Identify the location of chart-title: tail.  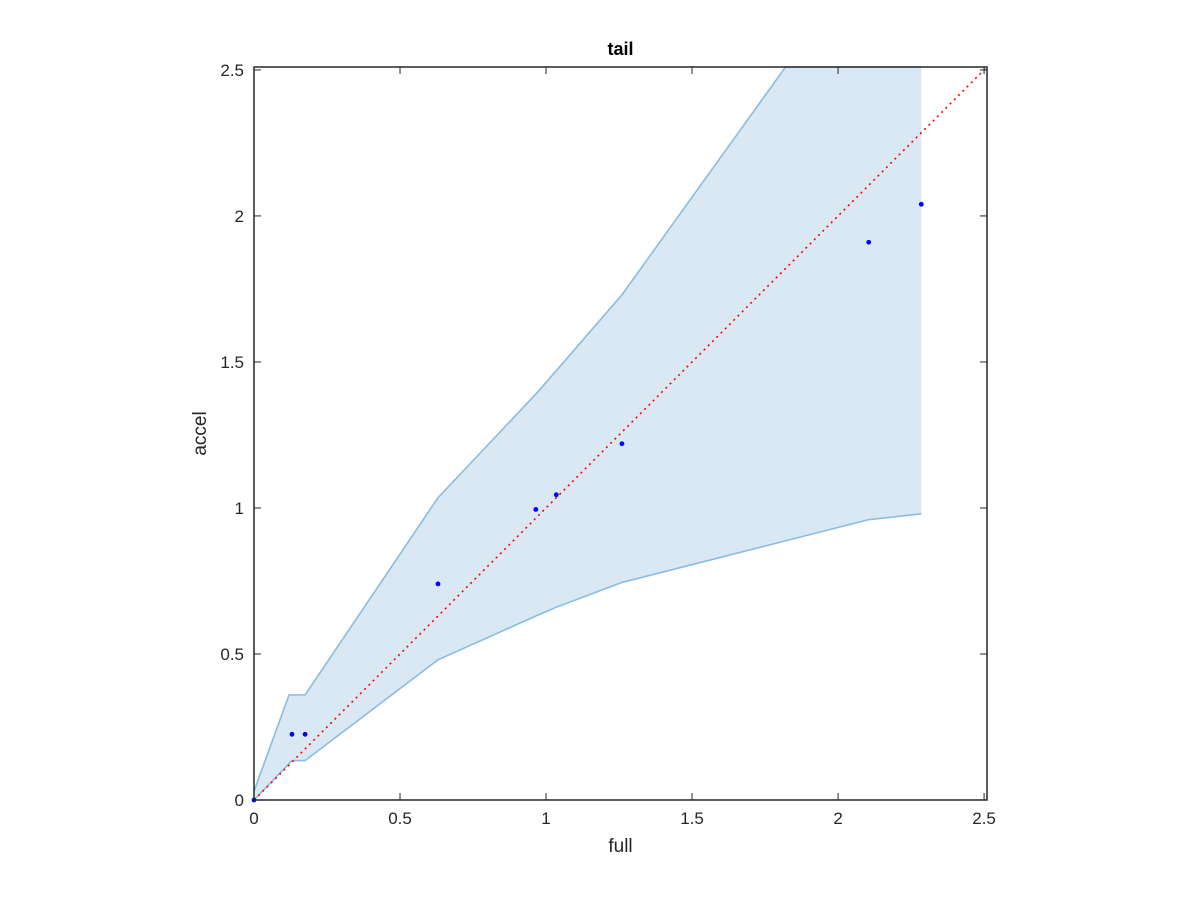
(620, 49).